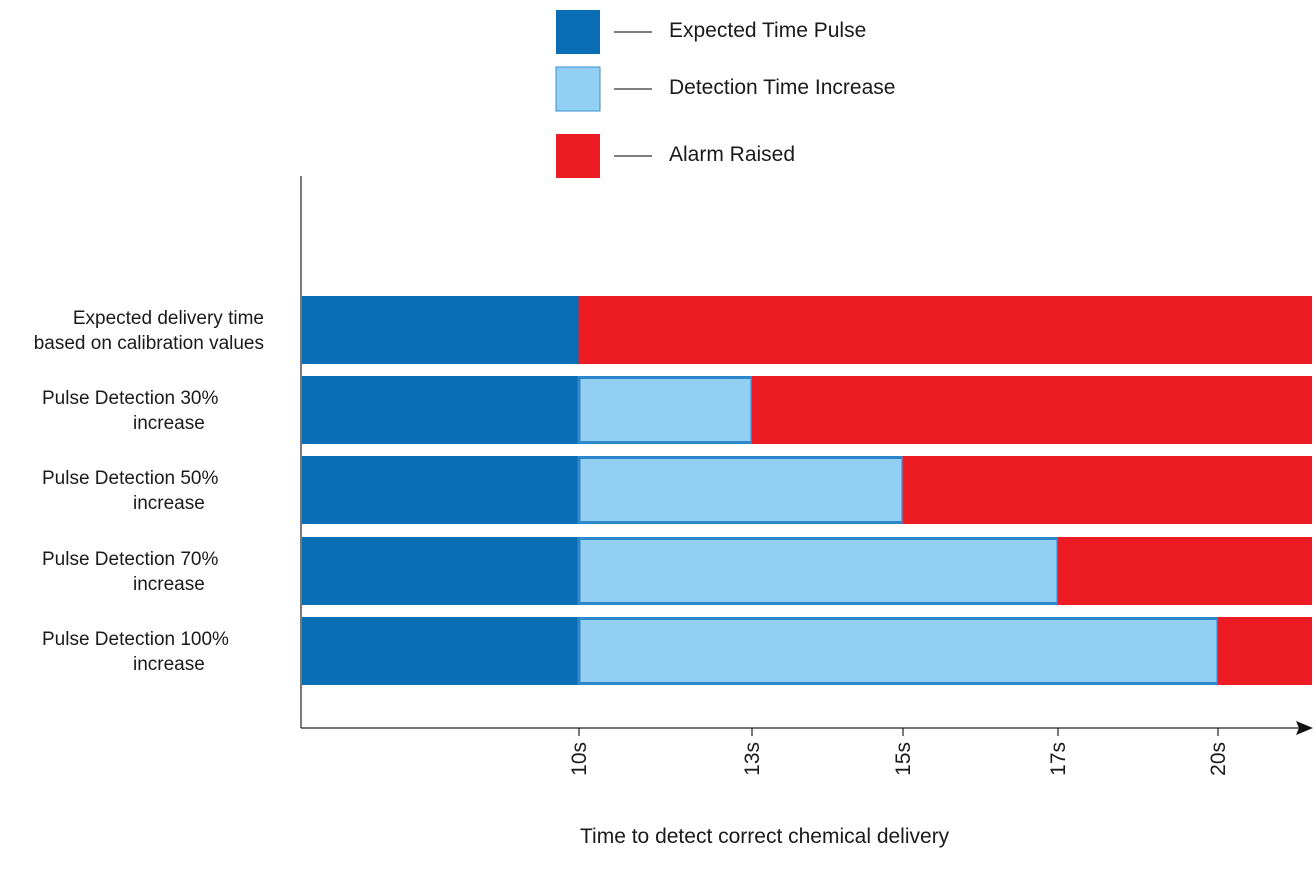 Image resolution: width=1316 pixels, height=884 pixels. I want to click on category-label-line: Pulse Detection 50%, so click(130, 478).